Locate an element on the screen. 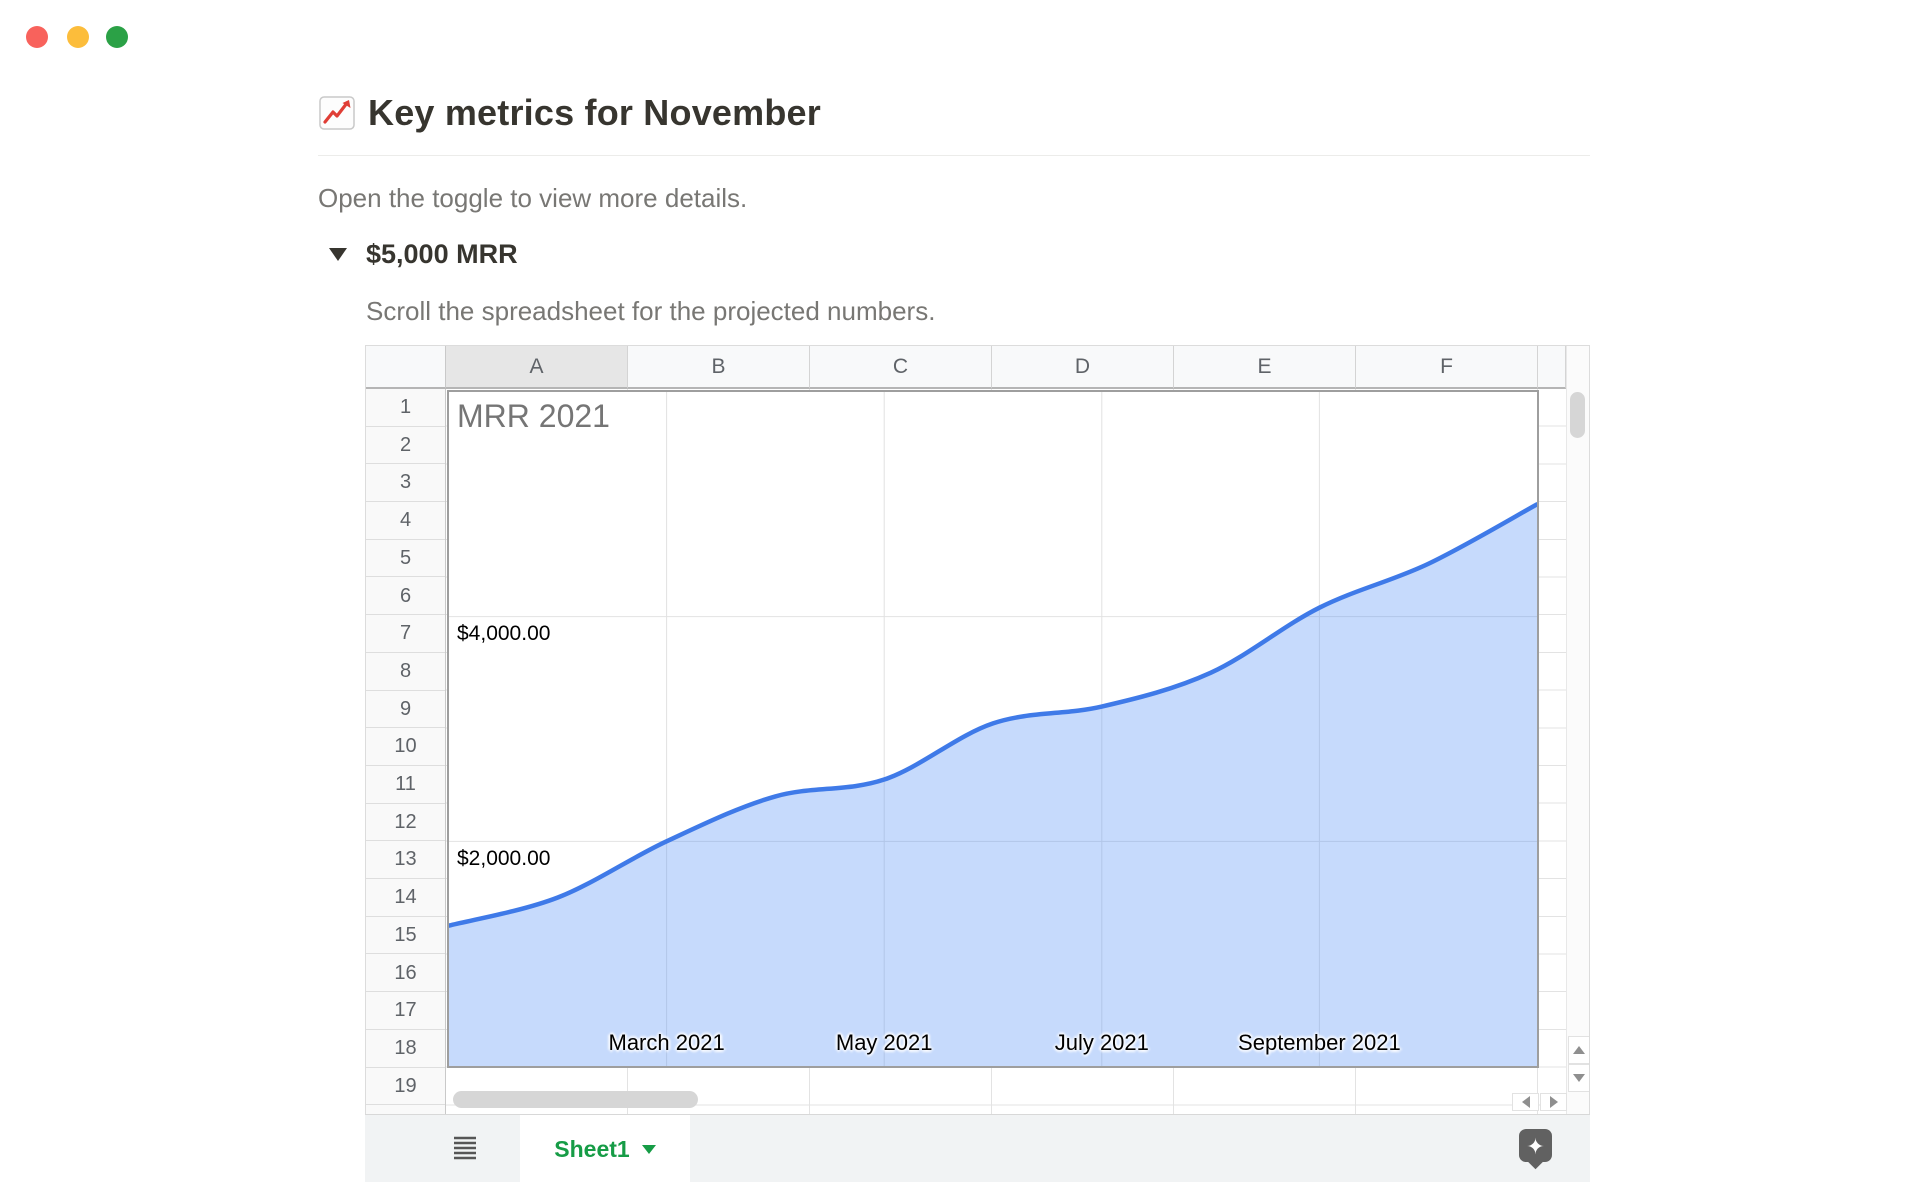 The image size is (1920, 1200). scroll-right-button is located at coordinates (1553, 1102).